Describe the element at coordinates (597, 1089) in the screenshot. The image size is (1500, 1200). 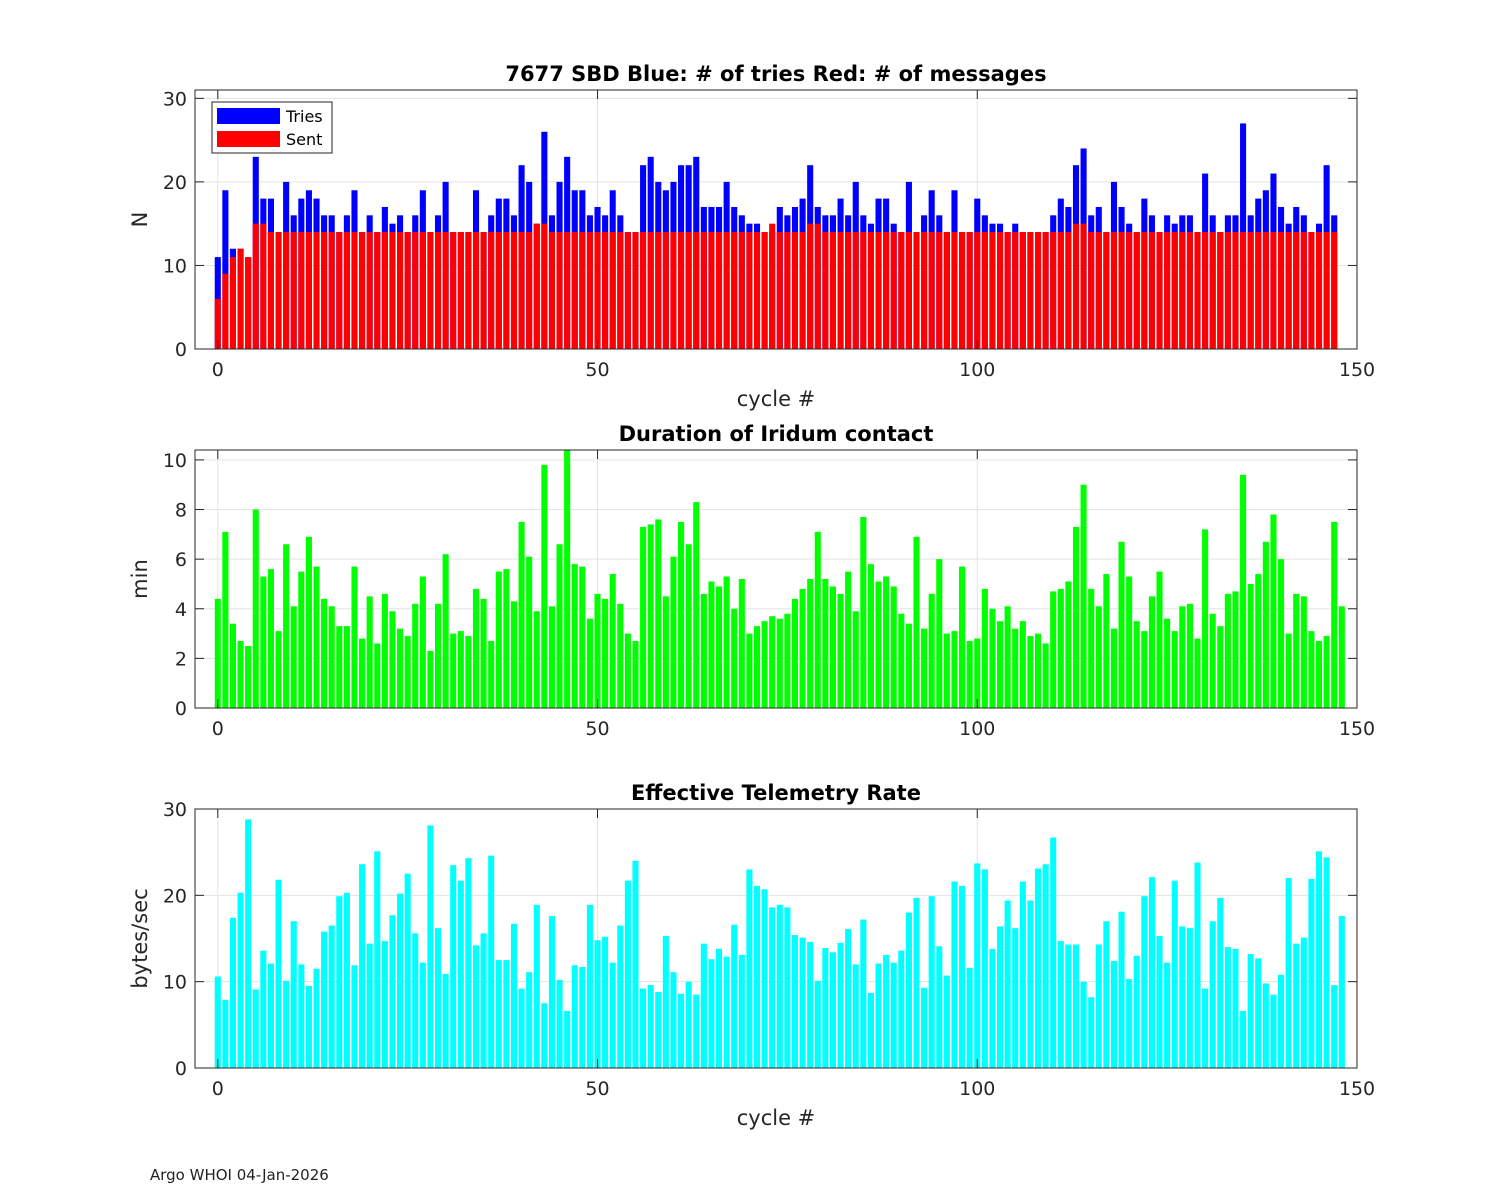
I see `chart3-xtick-label-50: 50` at that location.